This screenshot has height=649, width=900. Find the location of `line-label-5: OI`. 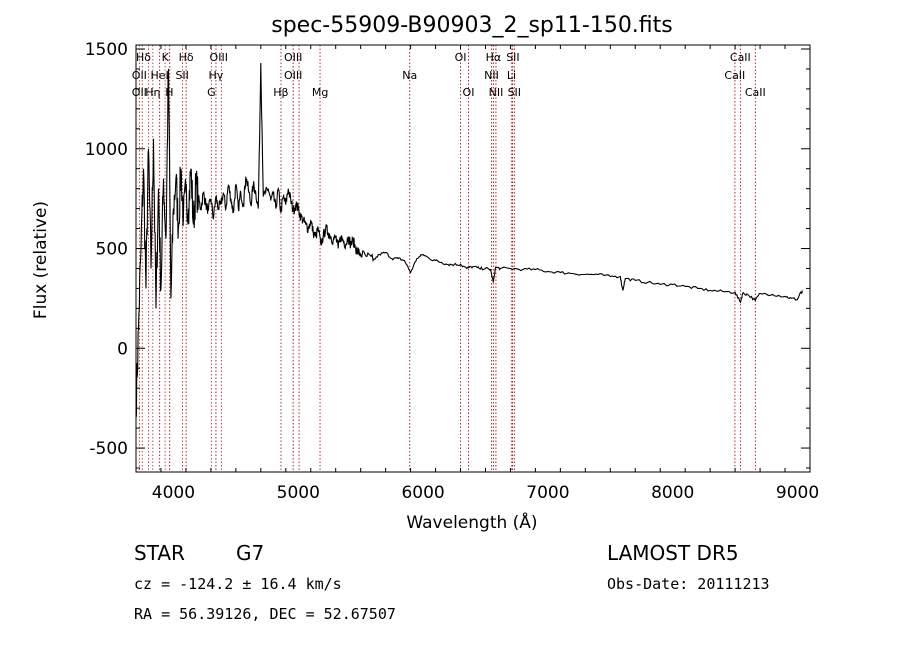

line-label-5: OI is located at coordinates (461, 57).